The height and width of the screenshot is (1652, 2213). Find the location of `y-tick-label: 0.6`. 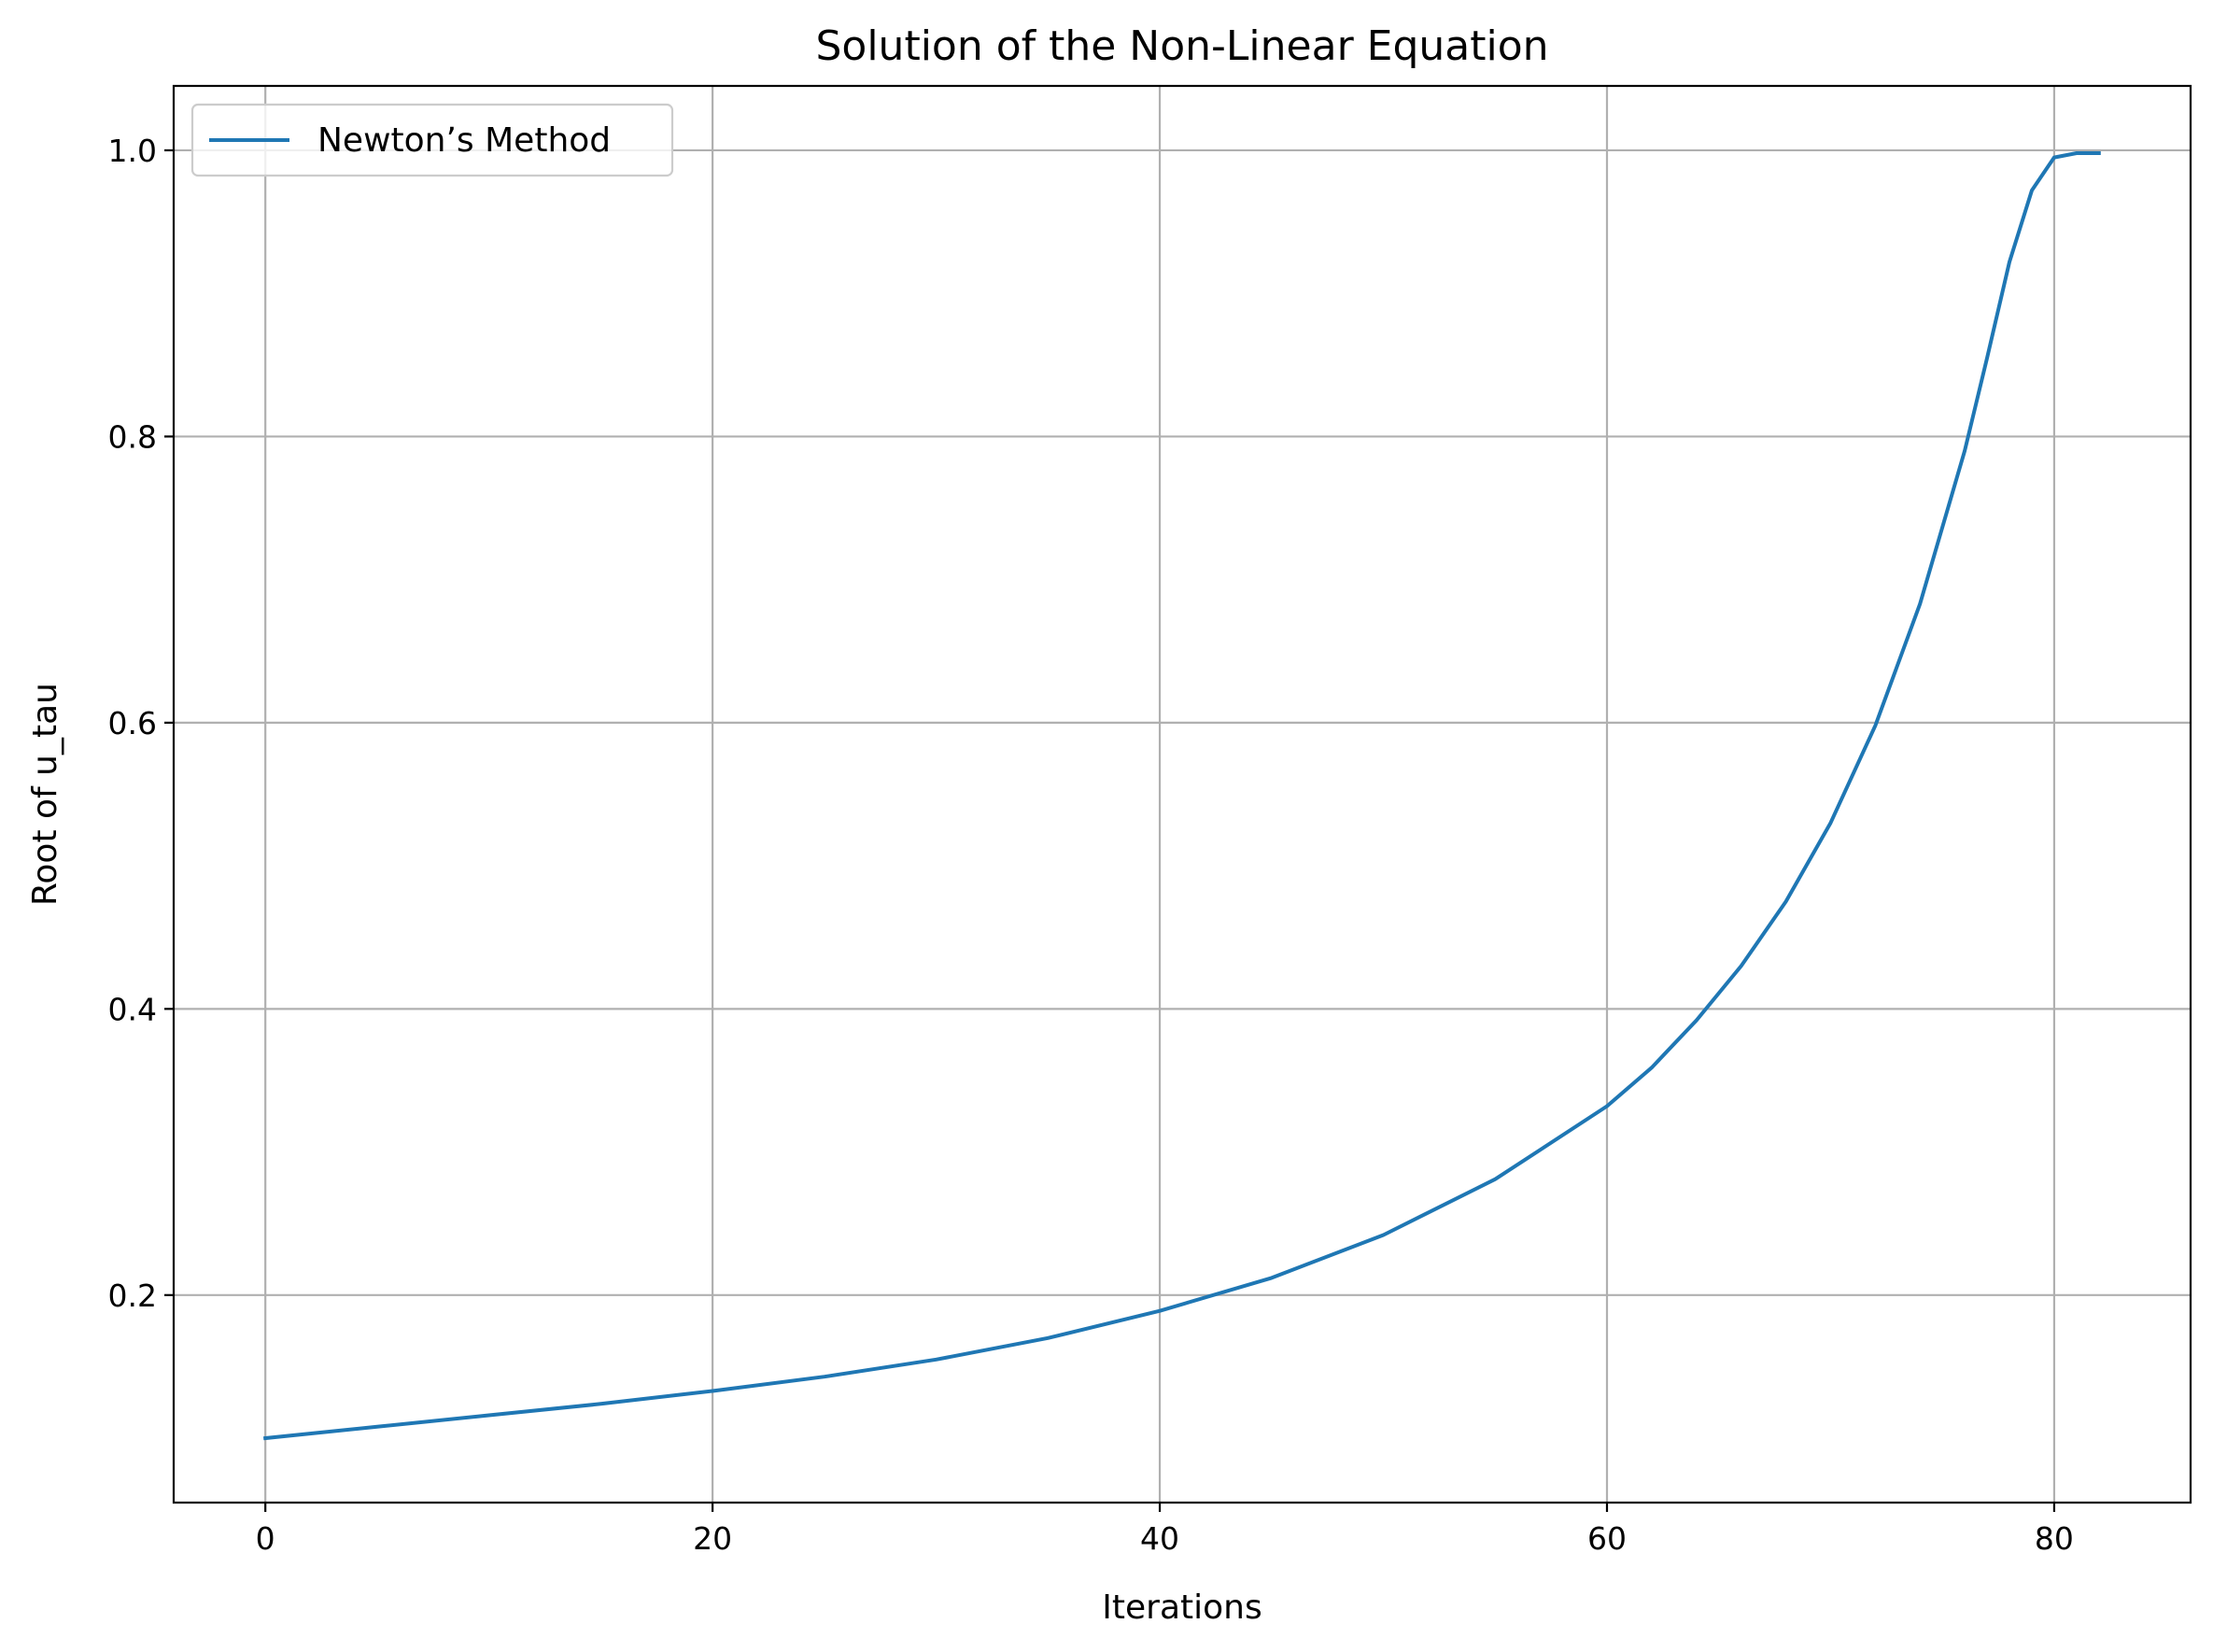

y-tick-label: 0.6 is located at coordinates (133, 723).